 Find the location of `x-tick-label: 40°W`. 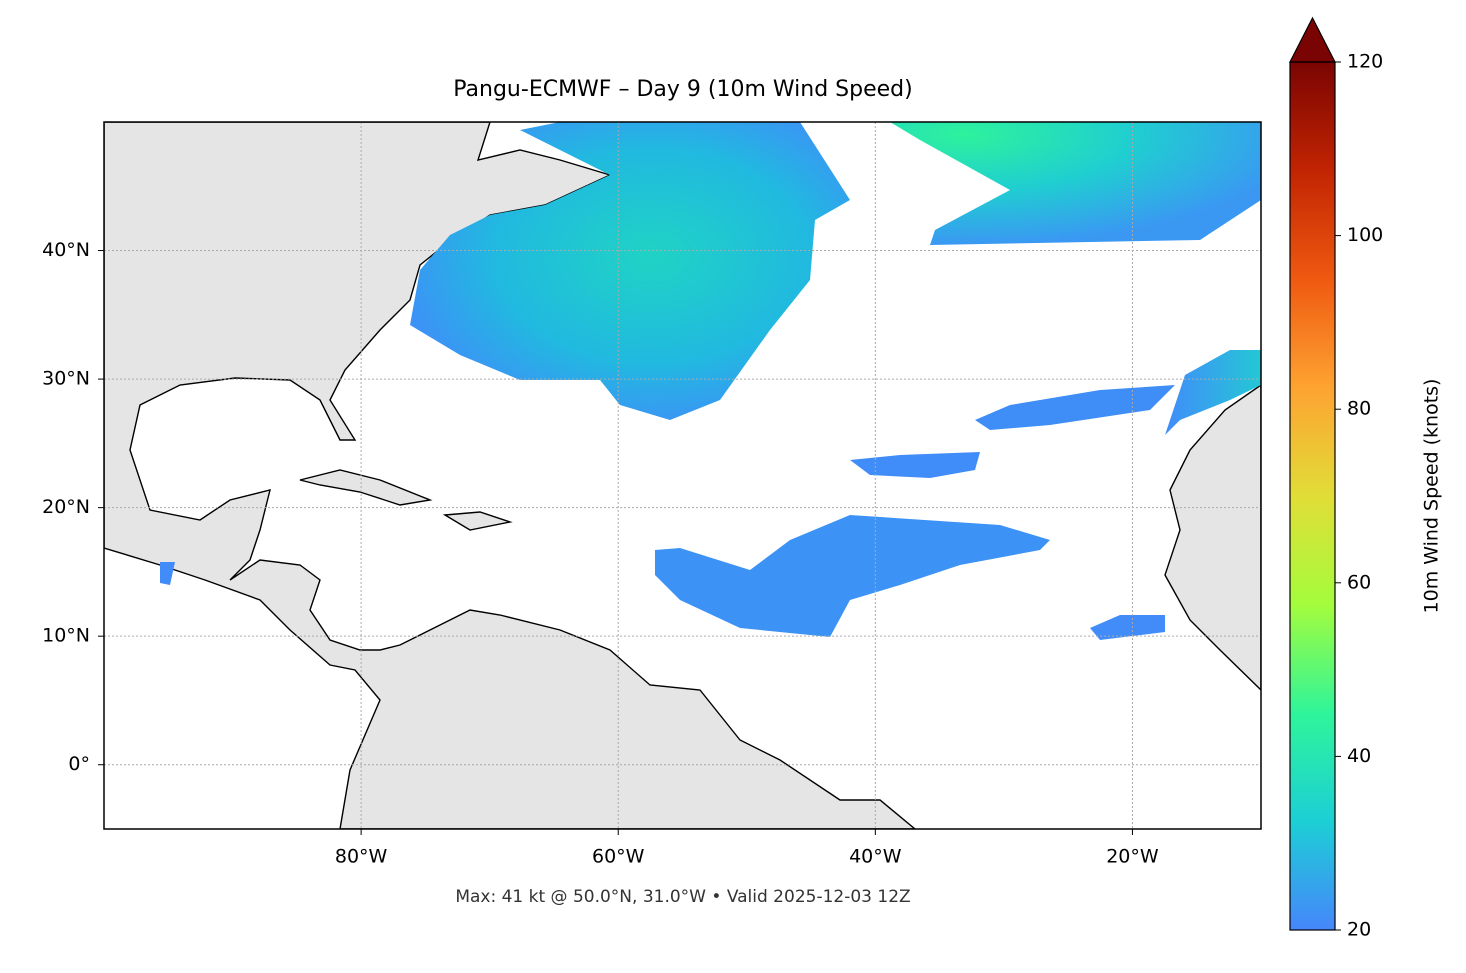

x-tick-label: 40°W is located at coordinates (875, 857).